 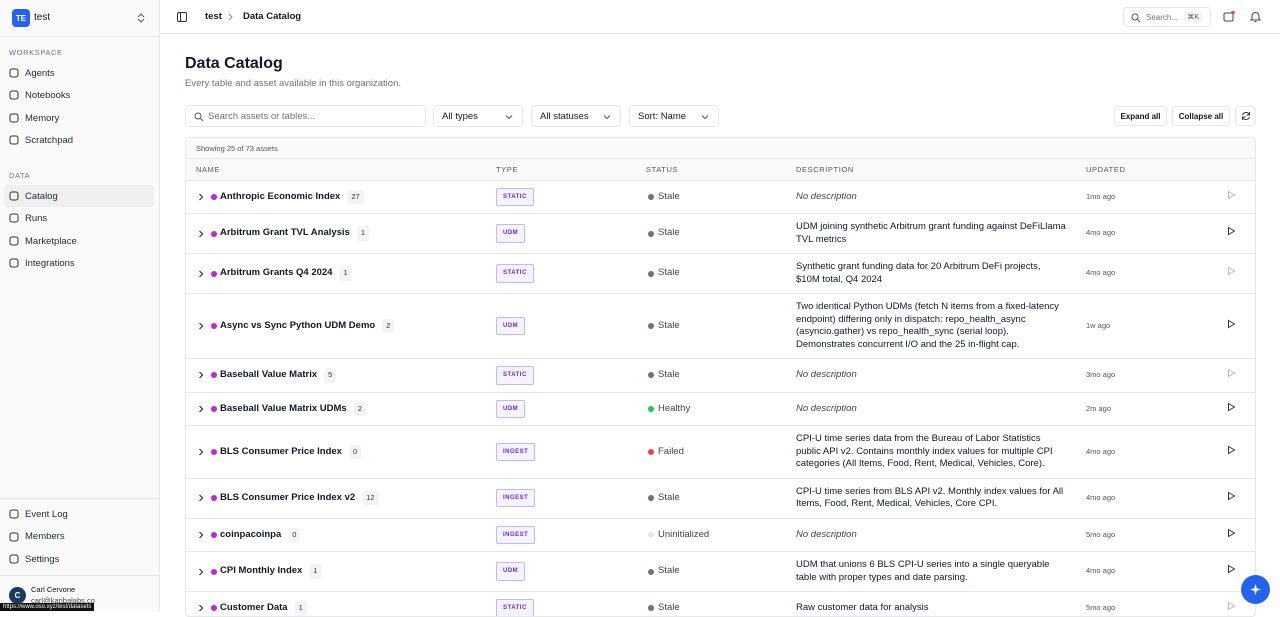 I want to click on nav-item: Catalog, so click(x=79, y=196).